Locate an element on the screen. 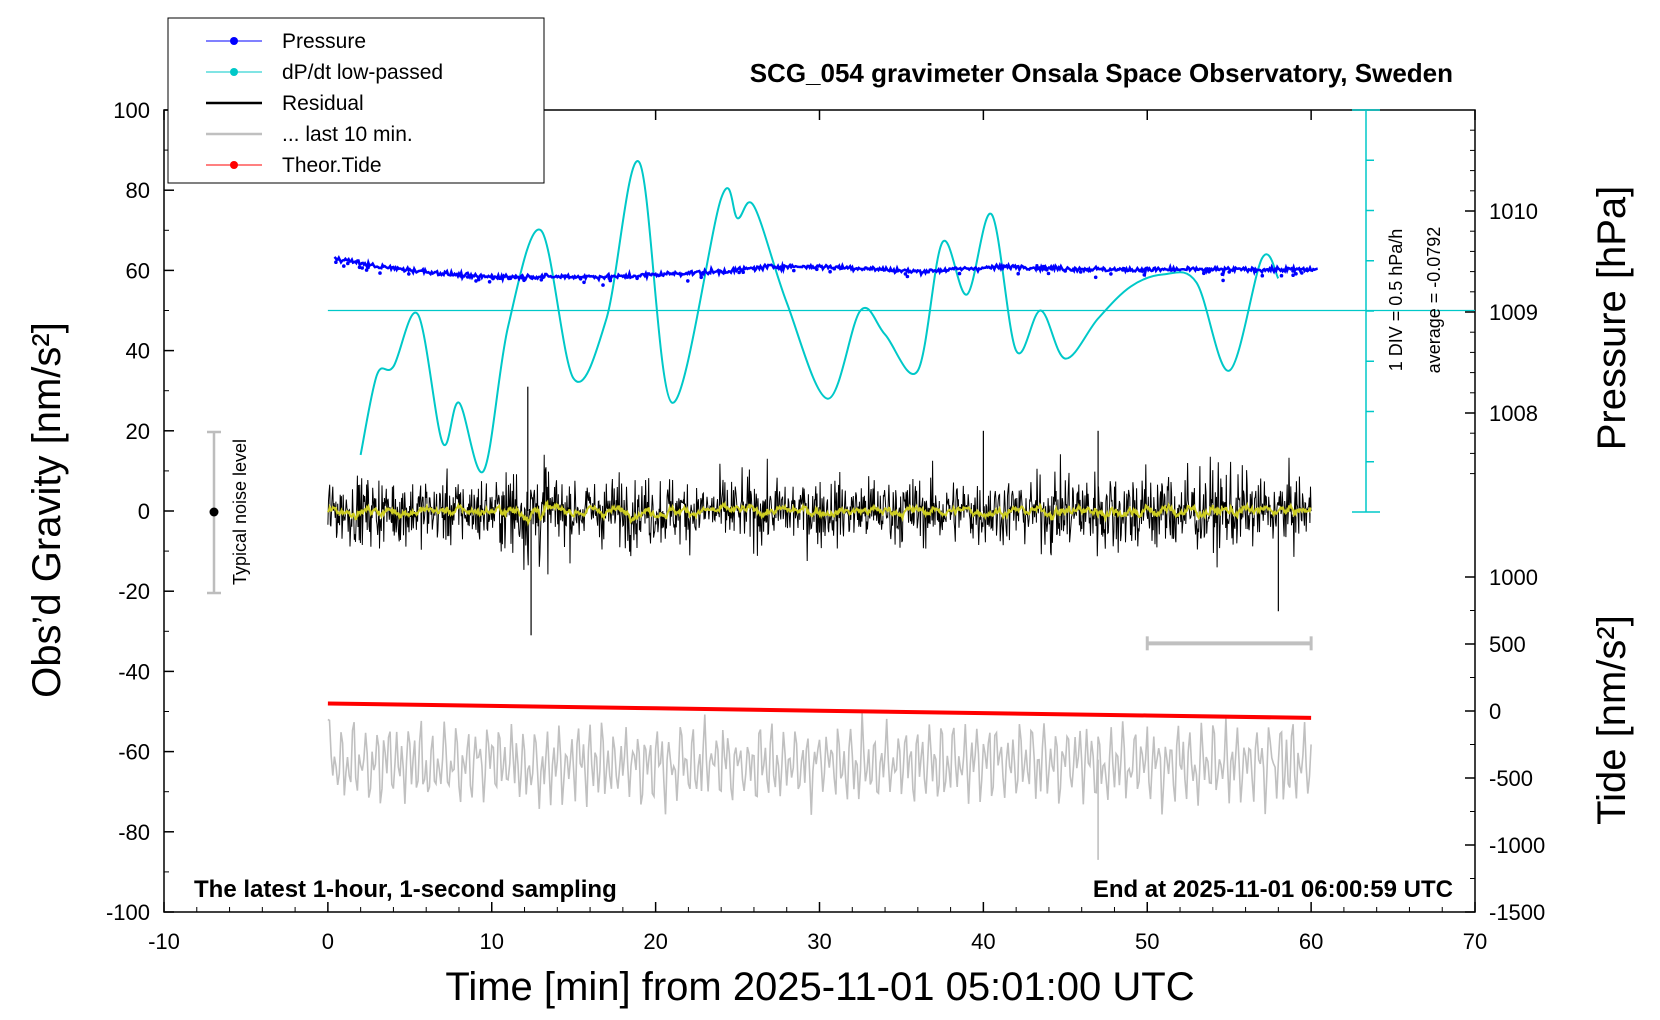 Image resolution: width=1660 pixels, height=1020 pixels. noise-level-indicator: Typical noise level is located at coordinates (228, 512).